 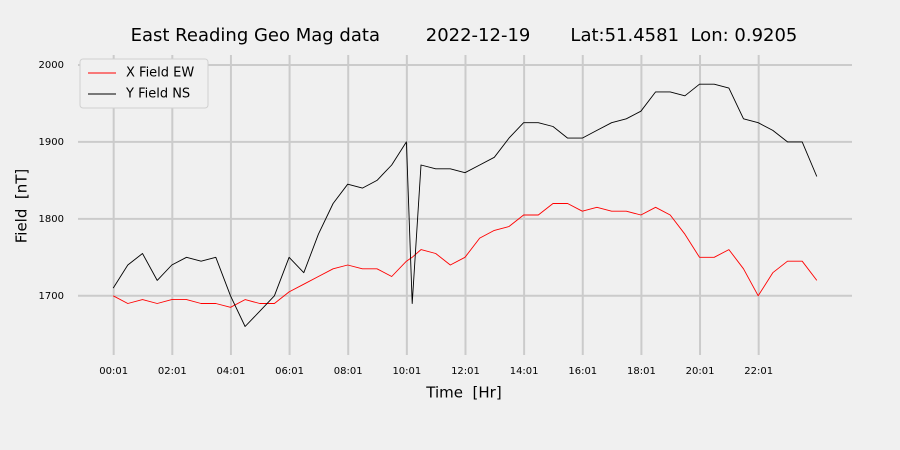 What do you see at coordinates (172, 371) in the screenshot?
I see `x-tick-label: 02:01` at bounding box center [172, 371].